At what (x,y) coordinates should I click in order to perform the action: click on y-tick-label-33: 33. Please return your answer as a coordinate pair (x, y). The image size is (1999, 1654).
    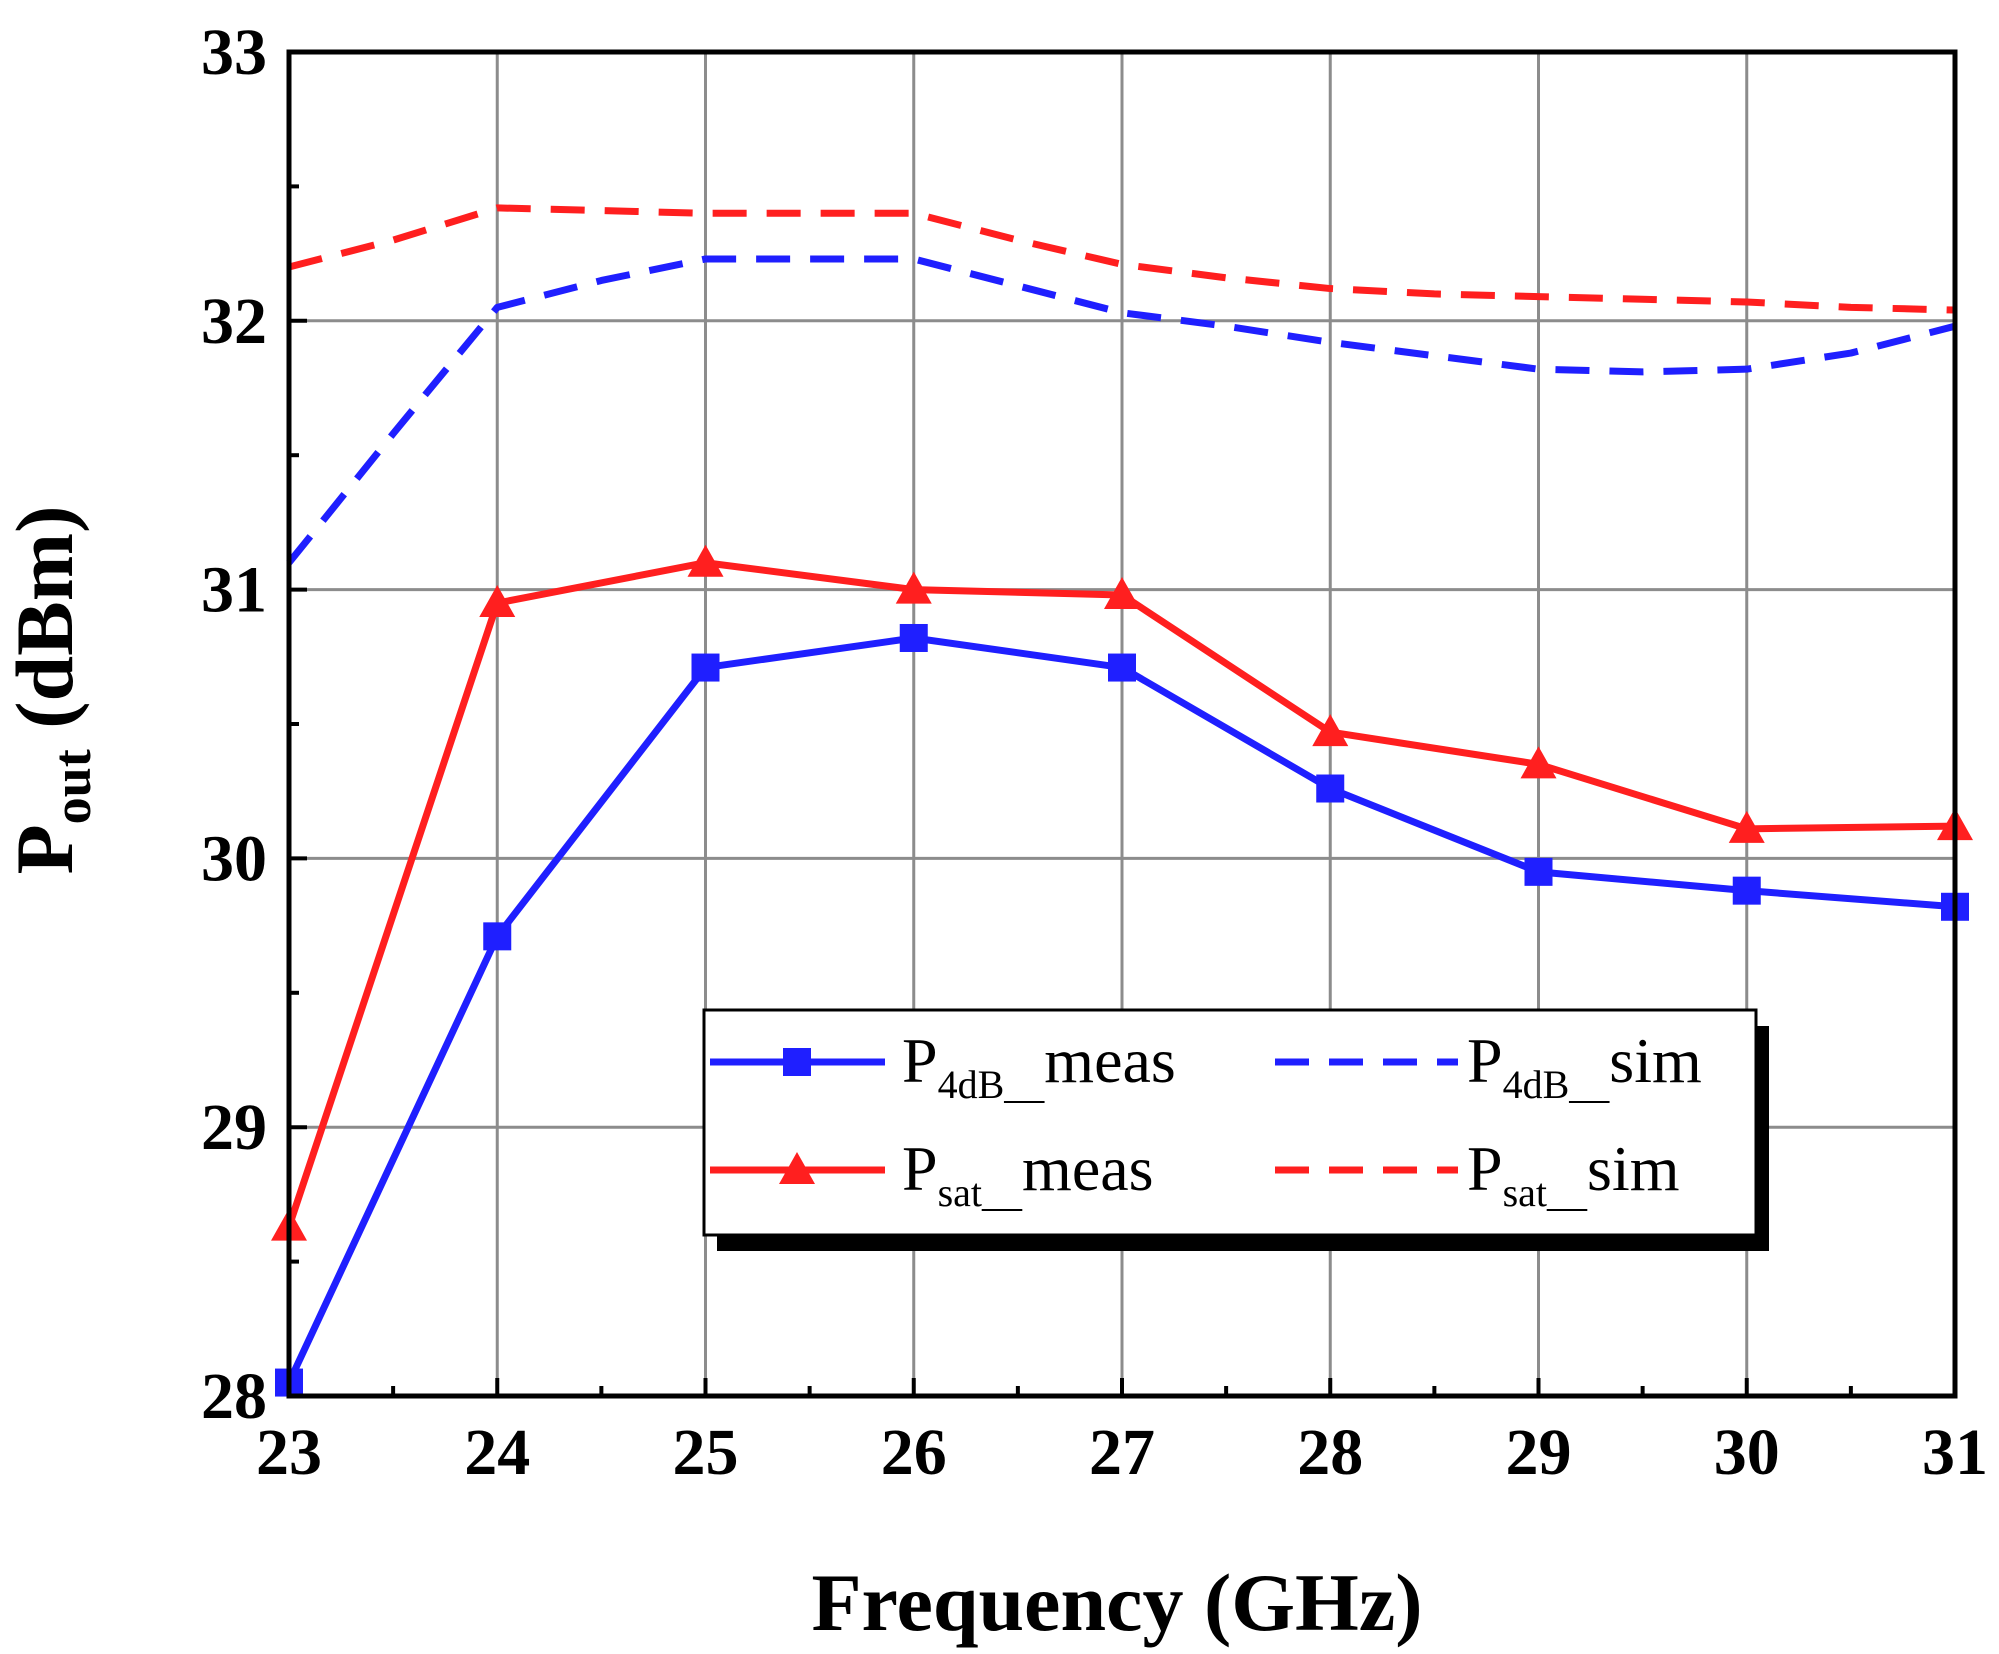
    Looking at the image, I should click on (234, 52).